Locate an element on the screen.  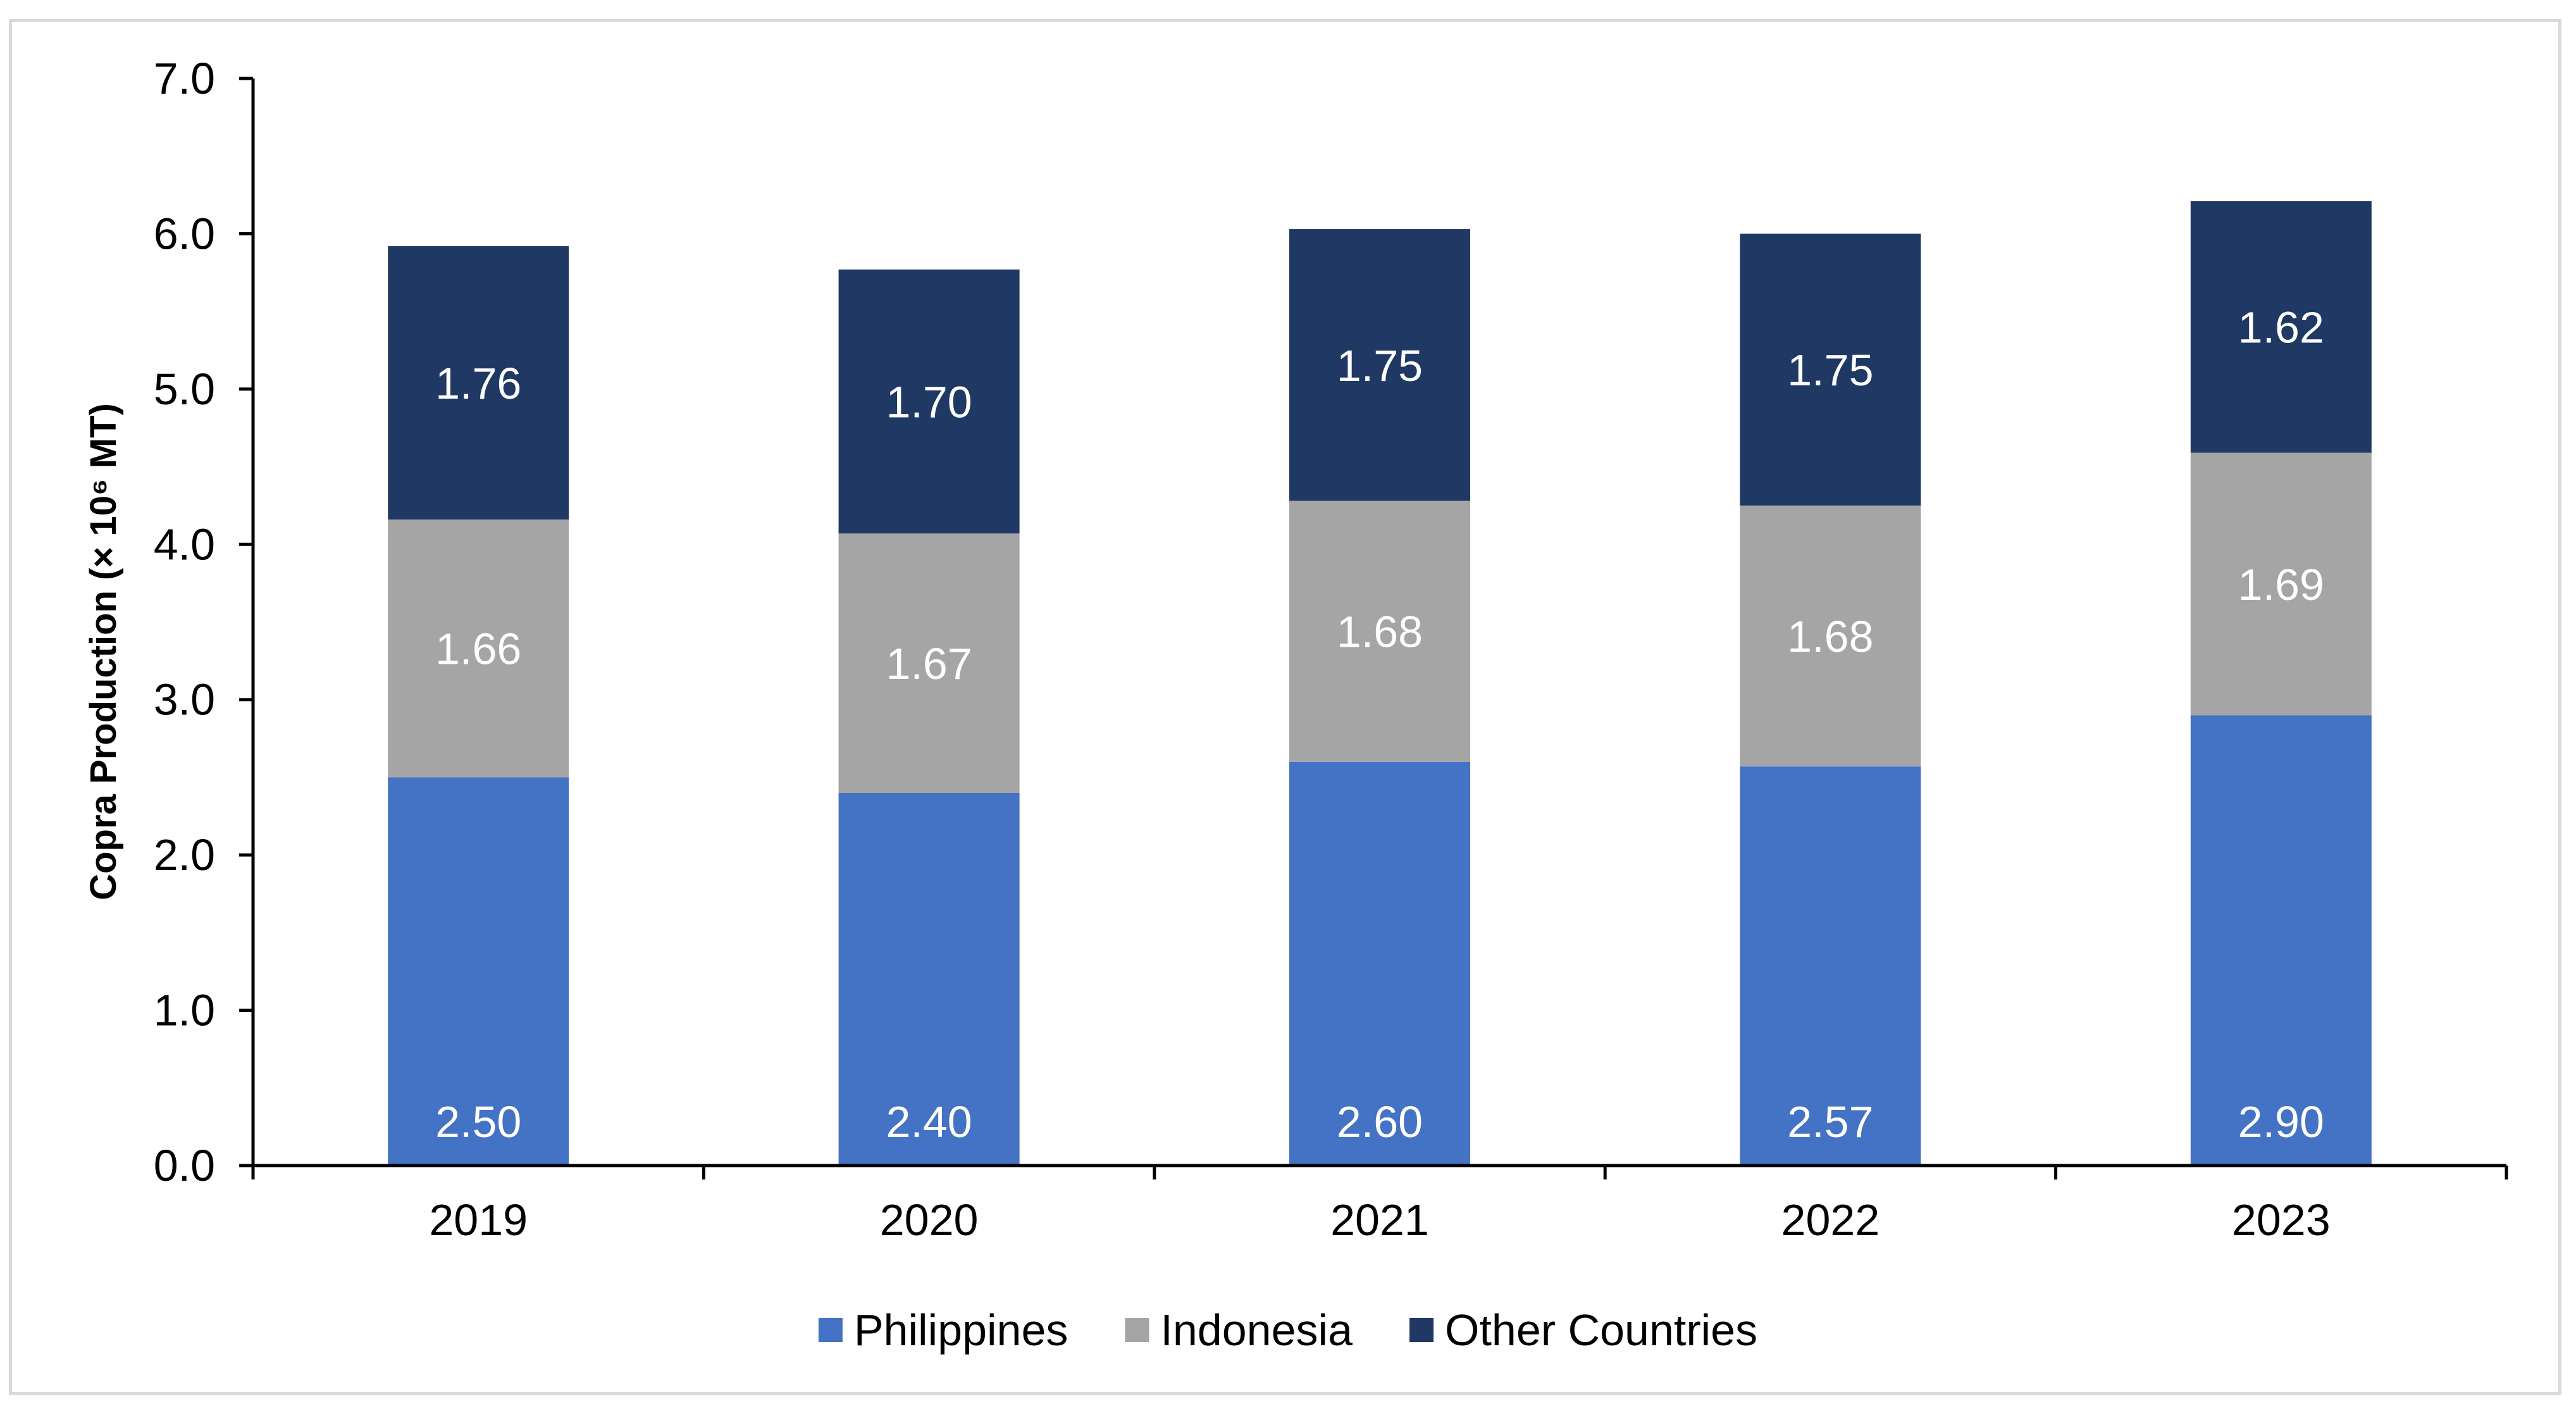
bar-other-countries-2019 is located at coordinates (479, 383).